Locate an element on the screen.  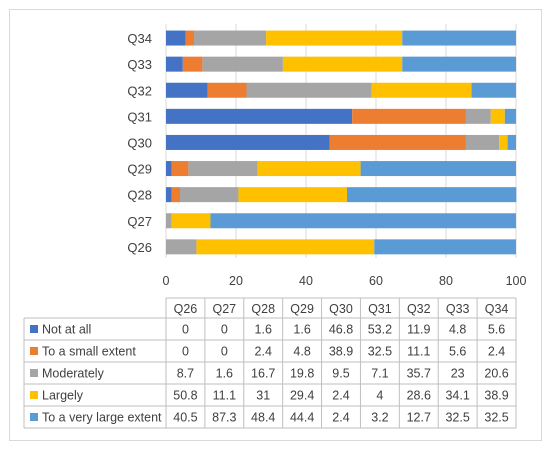
table-cell: 31 is located at coordinates (263, 396).